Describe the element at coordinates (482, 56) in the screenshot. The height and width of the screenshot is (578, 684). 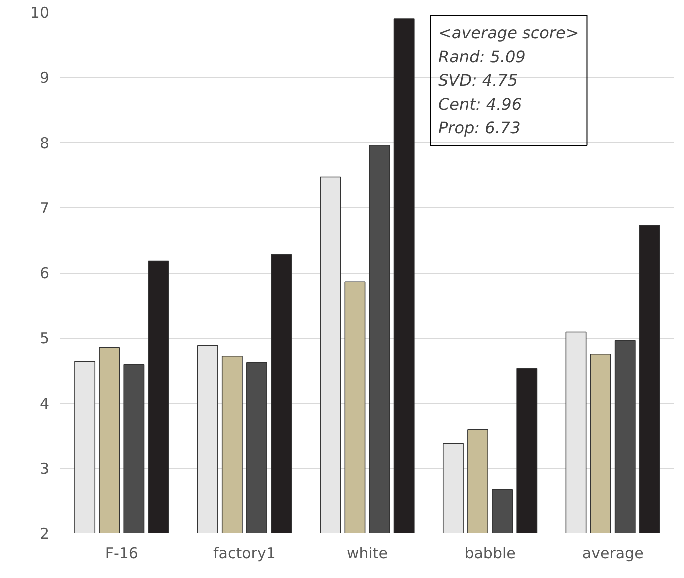
I see `annotation: Rand: 5.09` at that location.